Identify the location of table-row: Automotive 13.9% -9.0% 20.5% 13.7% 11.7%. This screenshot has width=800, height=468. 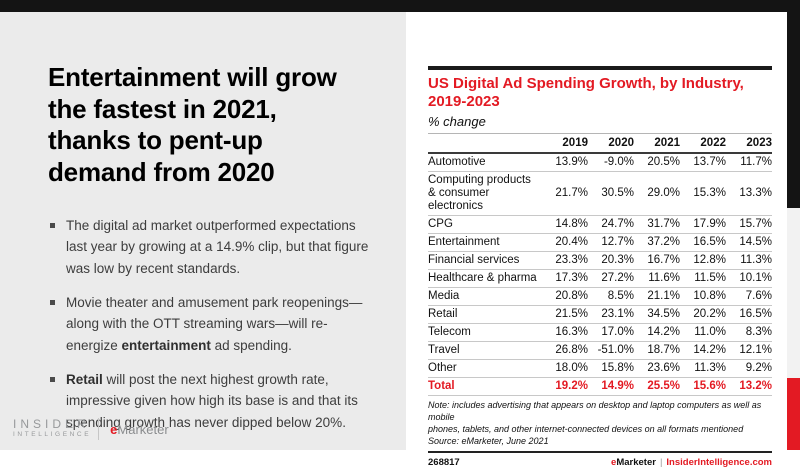
(600, 162).